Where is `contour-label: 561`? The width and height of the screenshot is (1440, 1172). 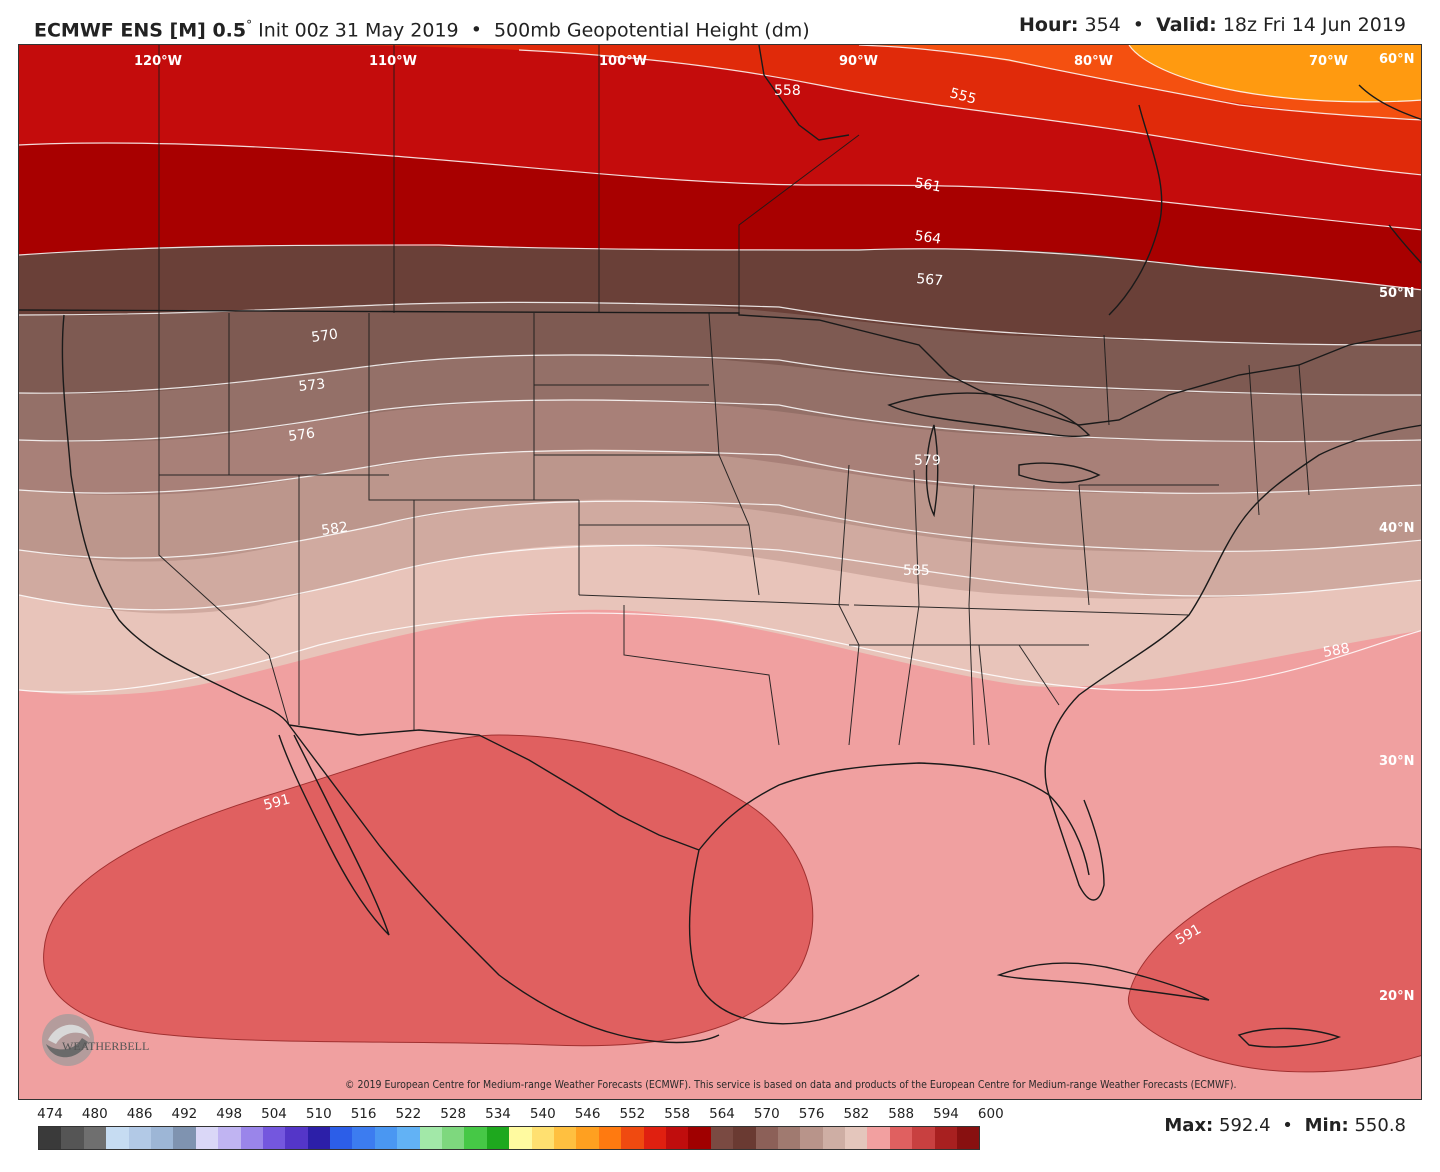
contour-label: 561 is located at coordinates (927, 185).